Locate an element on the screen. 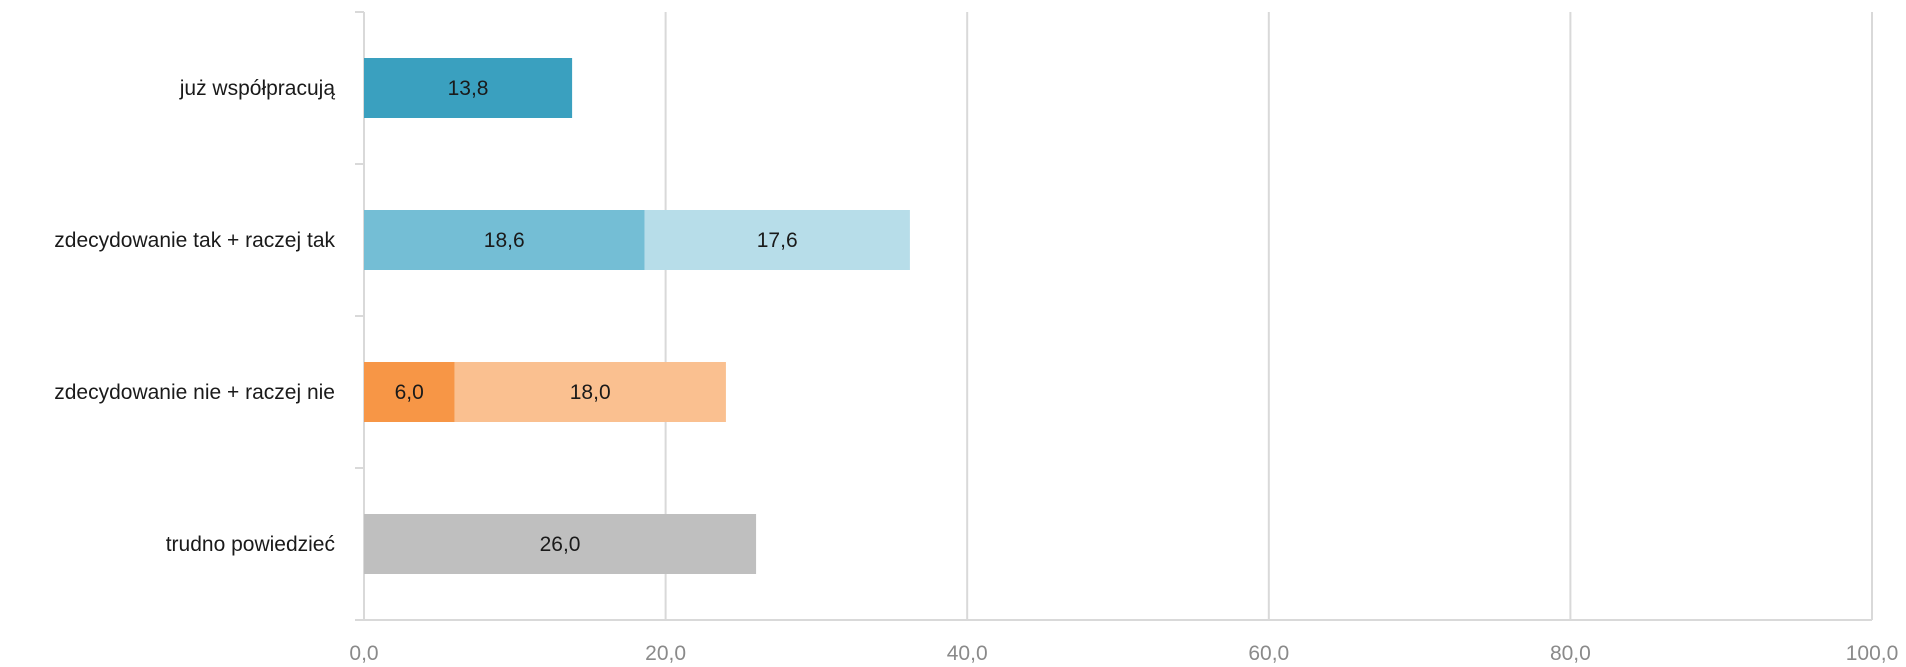 This screenshot has height=667, width=1906. data-label: 13,8 is located at coordinates (468, 88).